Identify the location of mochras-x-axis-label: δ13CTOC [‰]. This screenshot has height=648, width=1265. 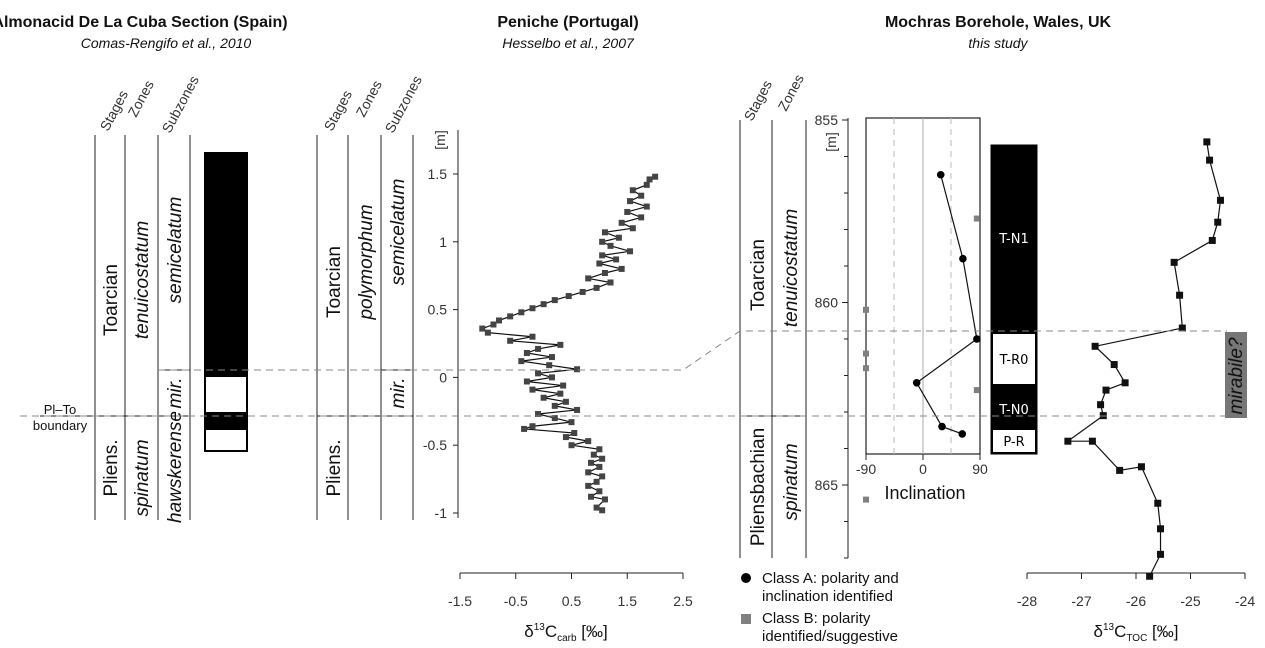
(1136, 633).